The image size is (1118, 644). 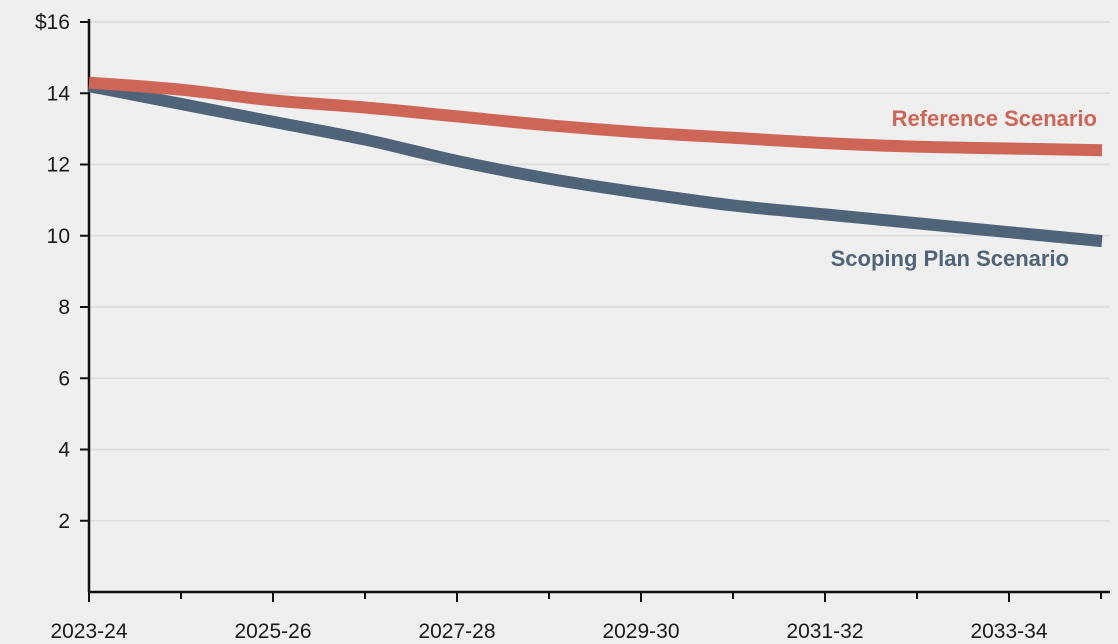 What do you see at coordinates (824, 631) in the screenshot?
I see `x-tick-label: 2031-32` at bounding box center [824, 631].